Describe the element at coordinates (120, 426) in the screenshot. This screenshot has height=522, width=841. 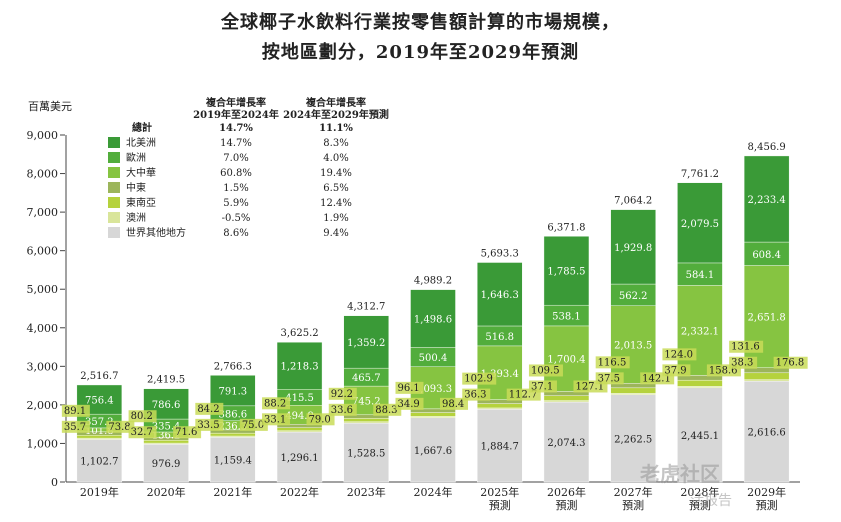
I see `label-chip-southeast_asia` at that location.